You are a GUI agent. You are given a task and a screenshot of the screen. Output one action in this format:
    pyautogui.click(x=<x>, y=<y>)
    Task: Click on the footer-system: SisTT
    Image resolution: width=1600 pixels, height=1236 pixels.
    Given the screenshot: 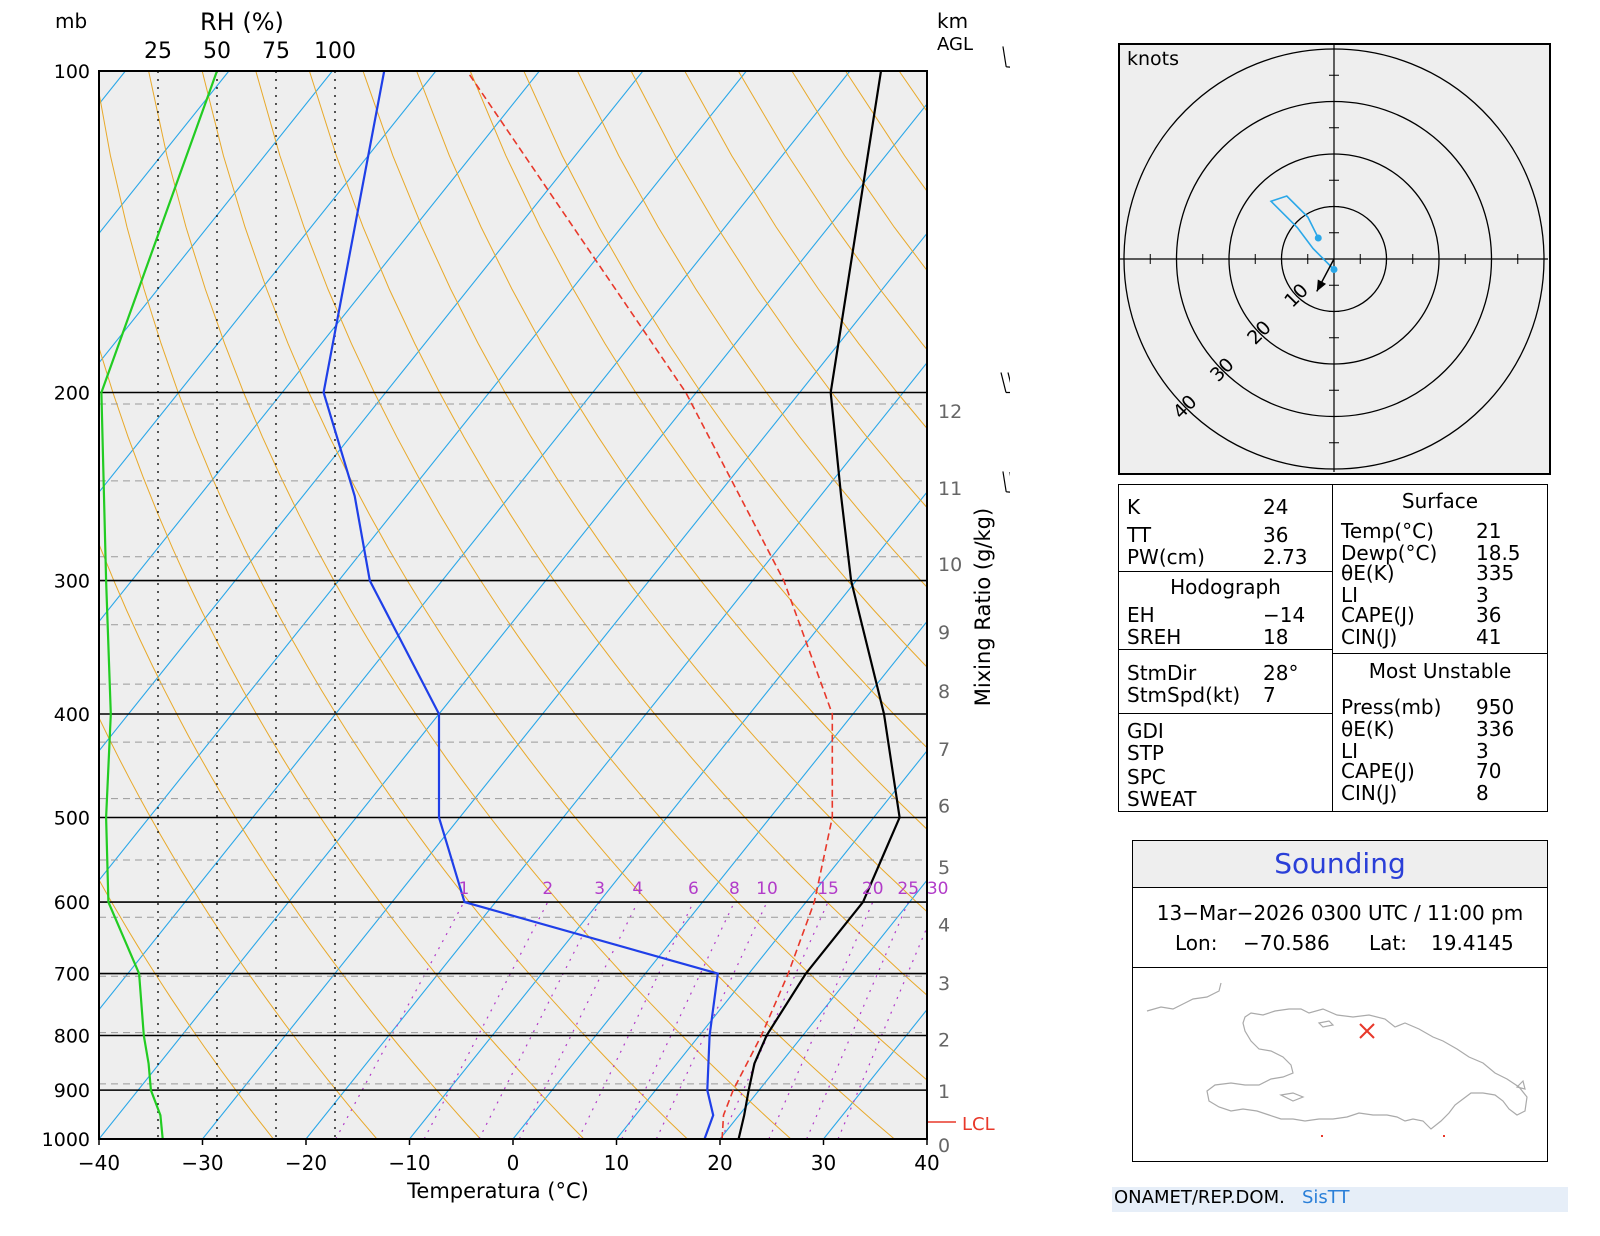 What is the action you would take?
    pyautogui.click(x=1326, y=1197)
    